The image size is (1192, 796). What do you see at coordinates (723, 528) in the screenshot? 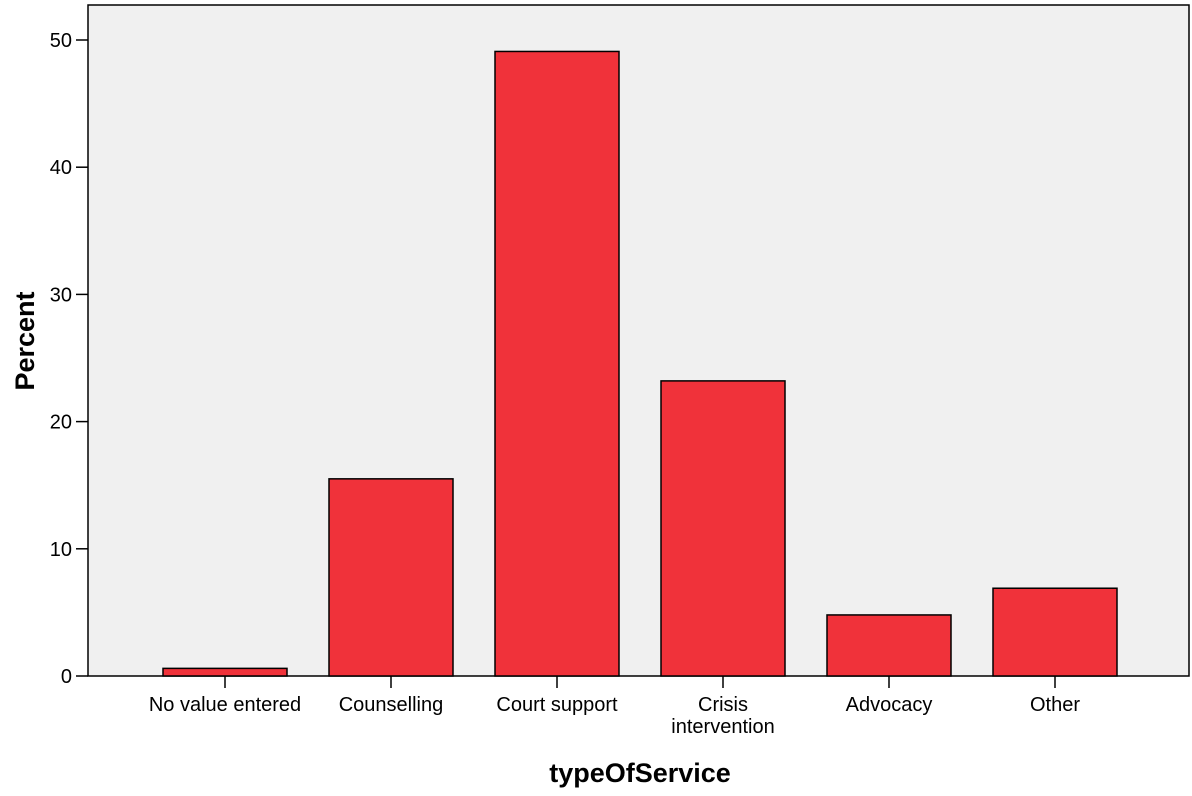
I see `bar-crisis-intervention` at bounding box center [723, 528].